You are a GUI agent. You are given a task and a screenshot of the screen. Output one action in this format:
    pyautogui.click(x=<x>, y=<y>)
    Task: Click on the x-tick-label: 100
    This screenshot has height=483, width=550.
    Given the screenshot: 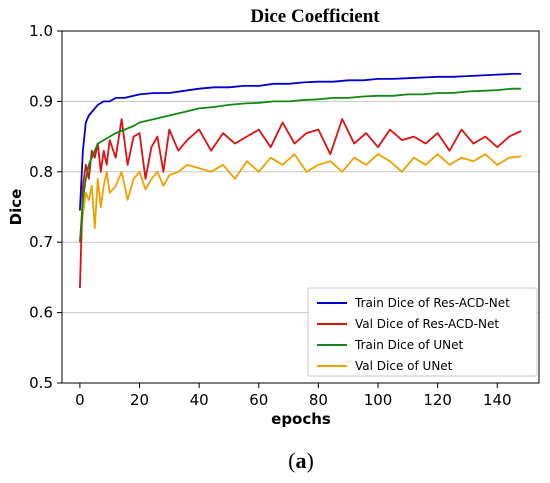 What is the action you would take?
    pyautogui.click(x=378, y=400)
    